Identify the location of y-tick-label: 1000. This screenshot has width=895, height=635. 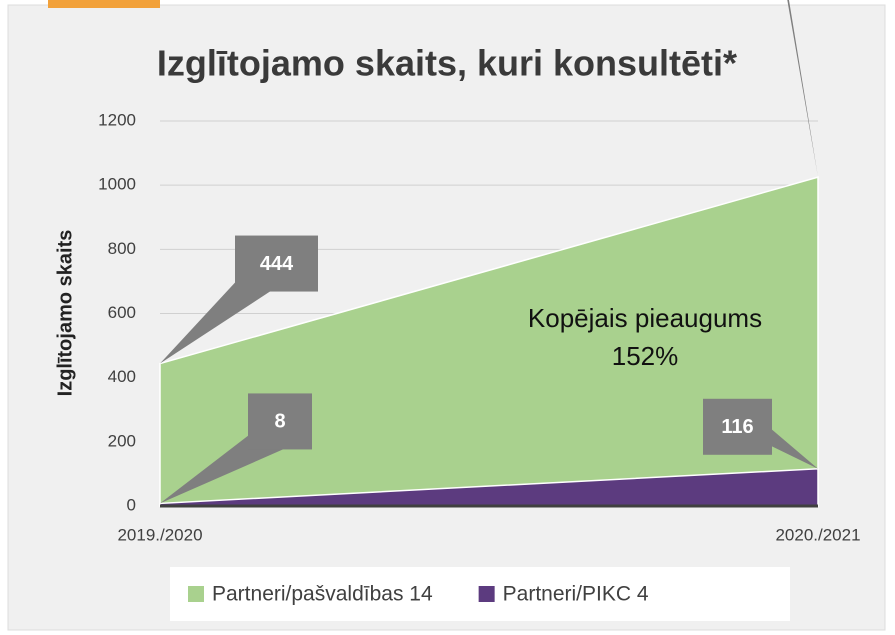
(117, 184).